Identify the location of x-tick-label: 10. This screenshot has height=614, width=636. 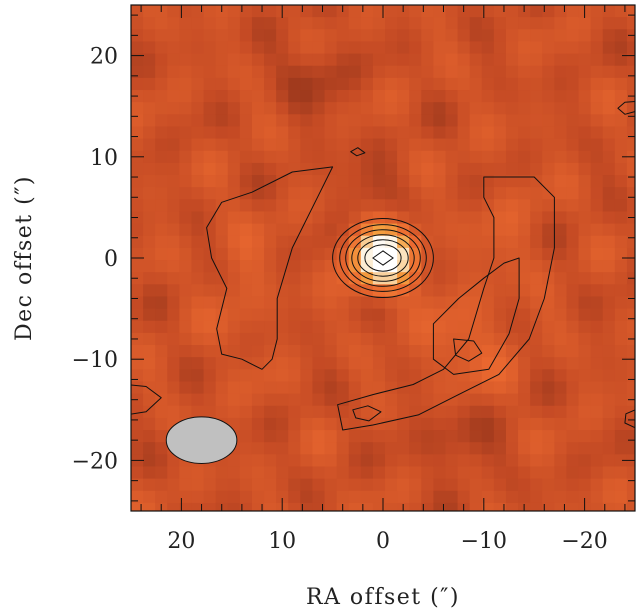
(282, 541).